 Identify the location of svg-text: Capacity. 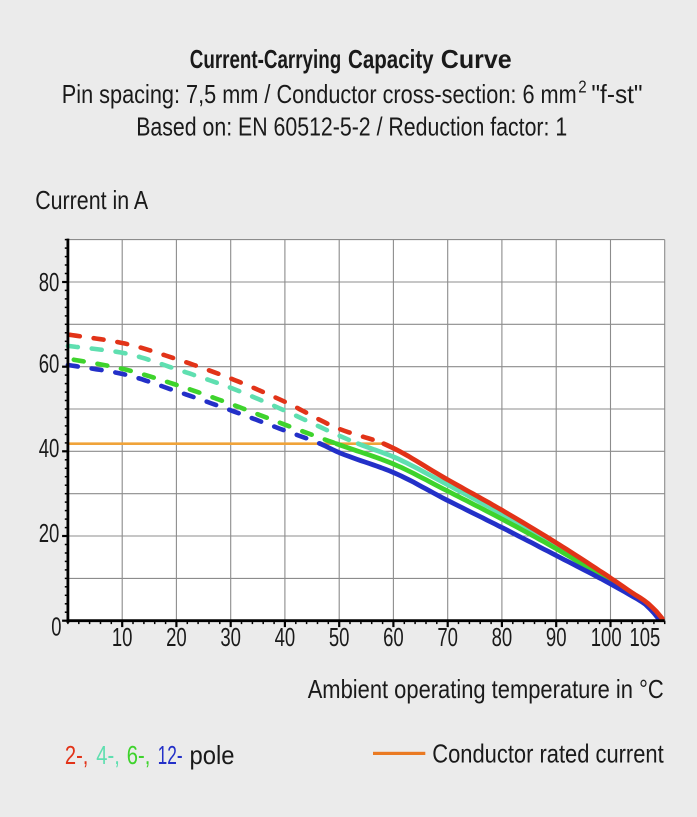
(391, 59).